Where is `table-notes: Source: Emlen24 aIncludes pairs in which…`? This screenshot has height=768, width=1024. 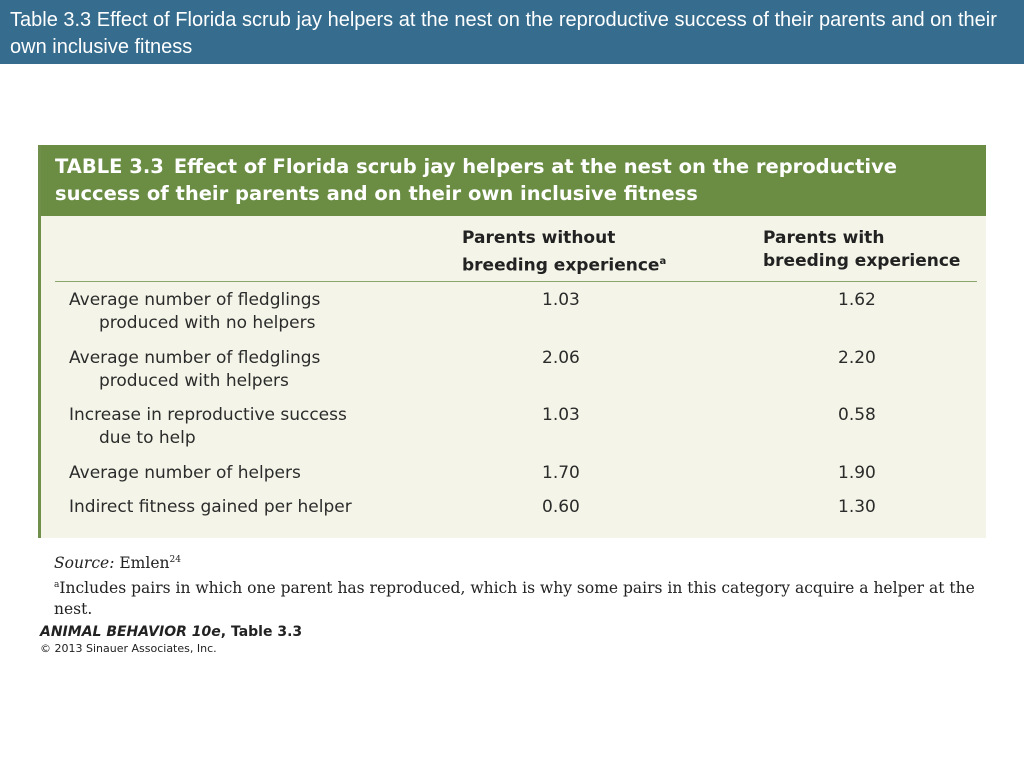
table-notes: Source: Emlen24 aIncludes pairs in which… is located at coordinates (519, 585).